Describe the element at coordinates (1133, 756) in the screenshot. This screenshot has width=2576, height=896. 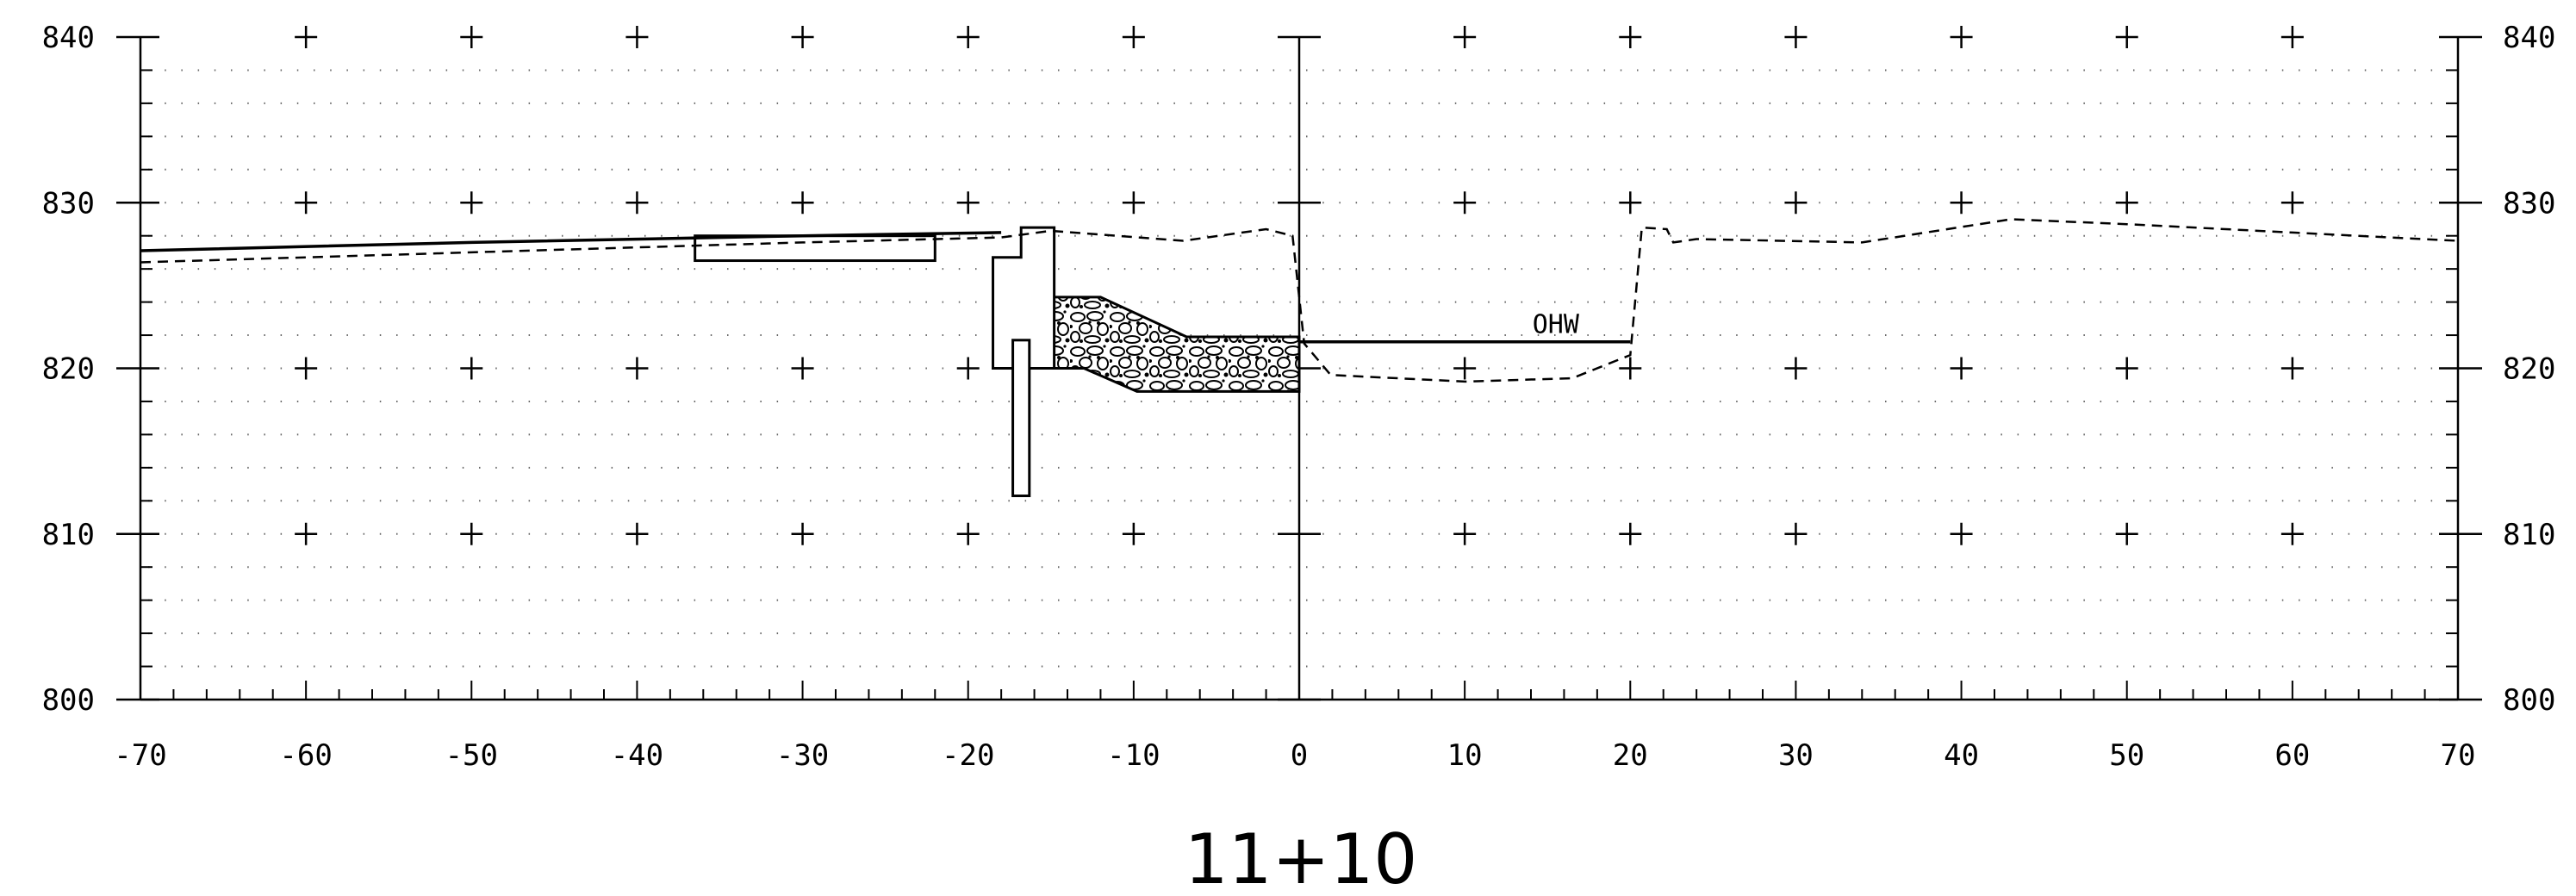
I see `x-tick-label: -10` at that location.